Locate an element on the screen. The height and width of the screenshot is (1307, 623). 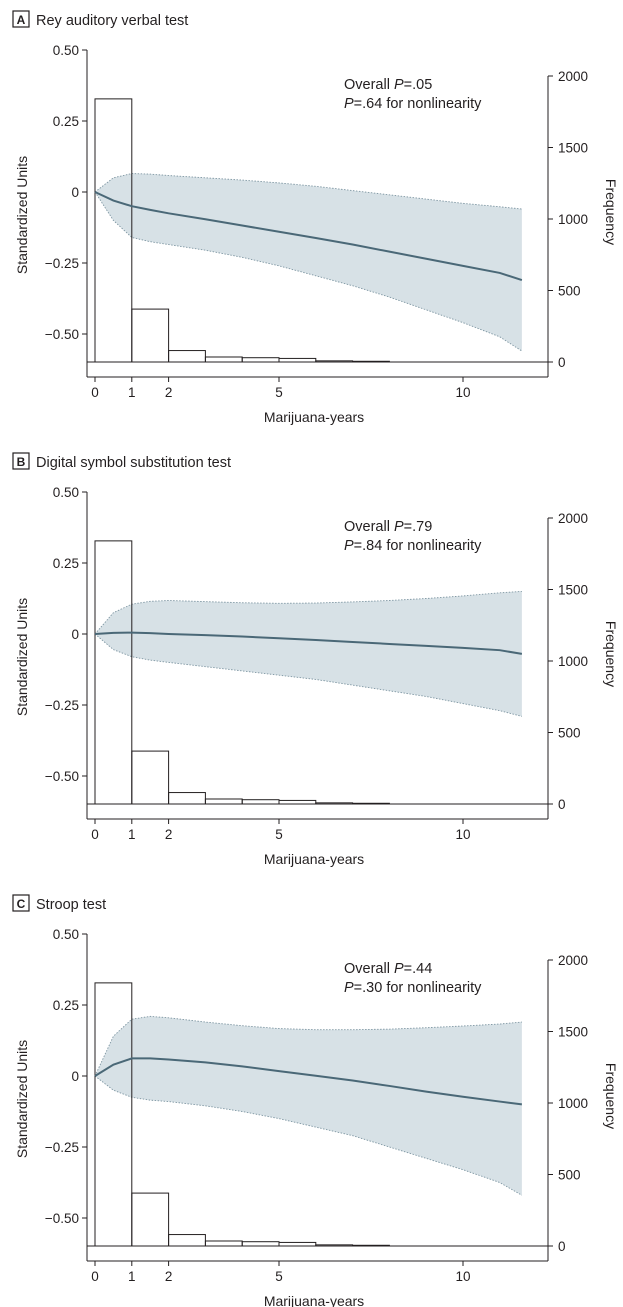
overall-p-annotation: Overall P=.79 is located at coordinates (388, 527).